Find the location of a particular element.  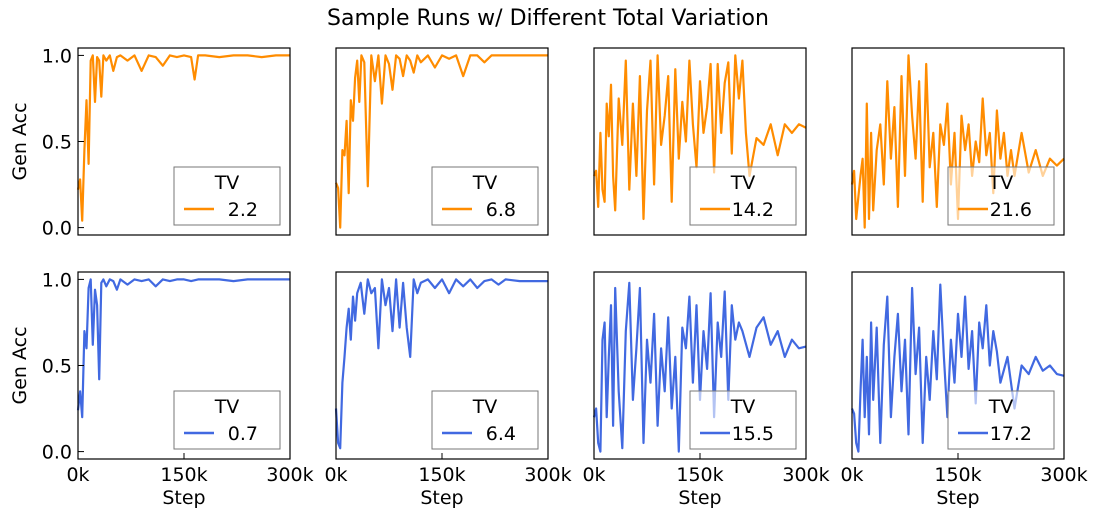

subplot-2-4: TV 17.2 0k 150k 300k Step is located at coordinates (964, 390).